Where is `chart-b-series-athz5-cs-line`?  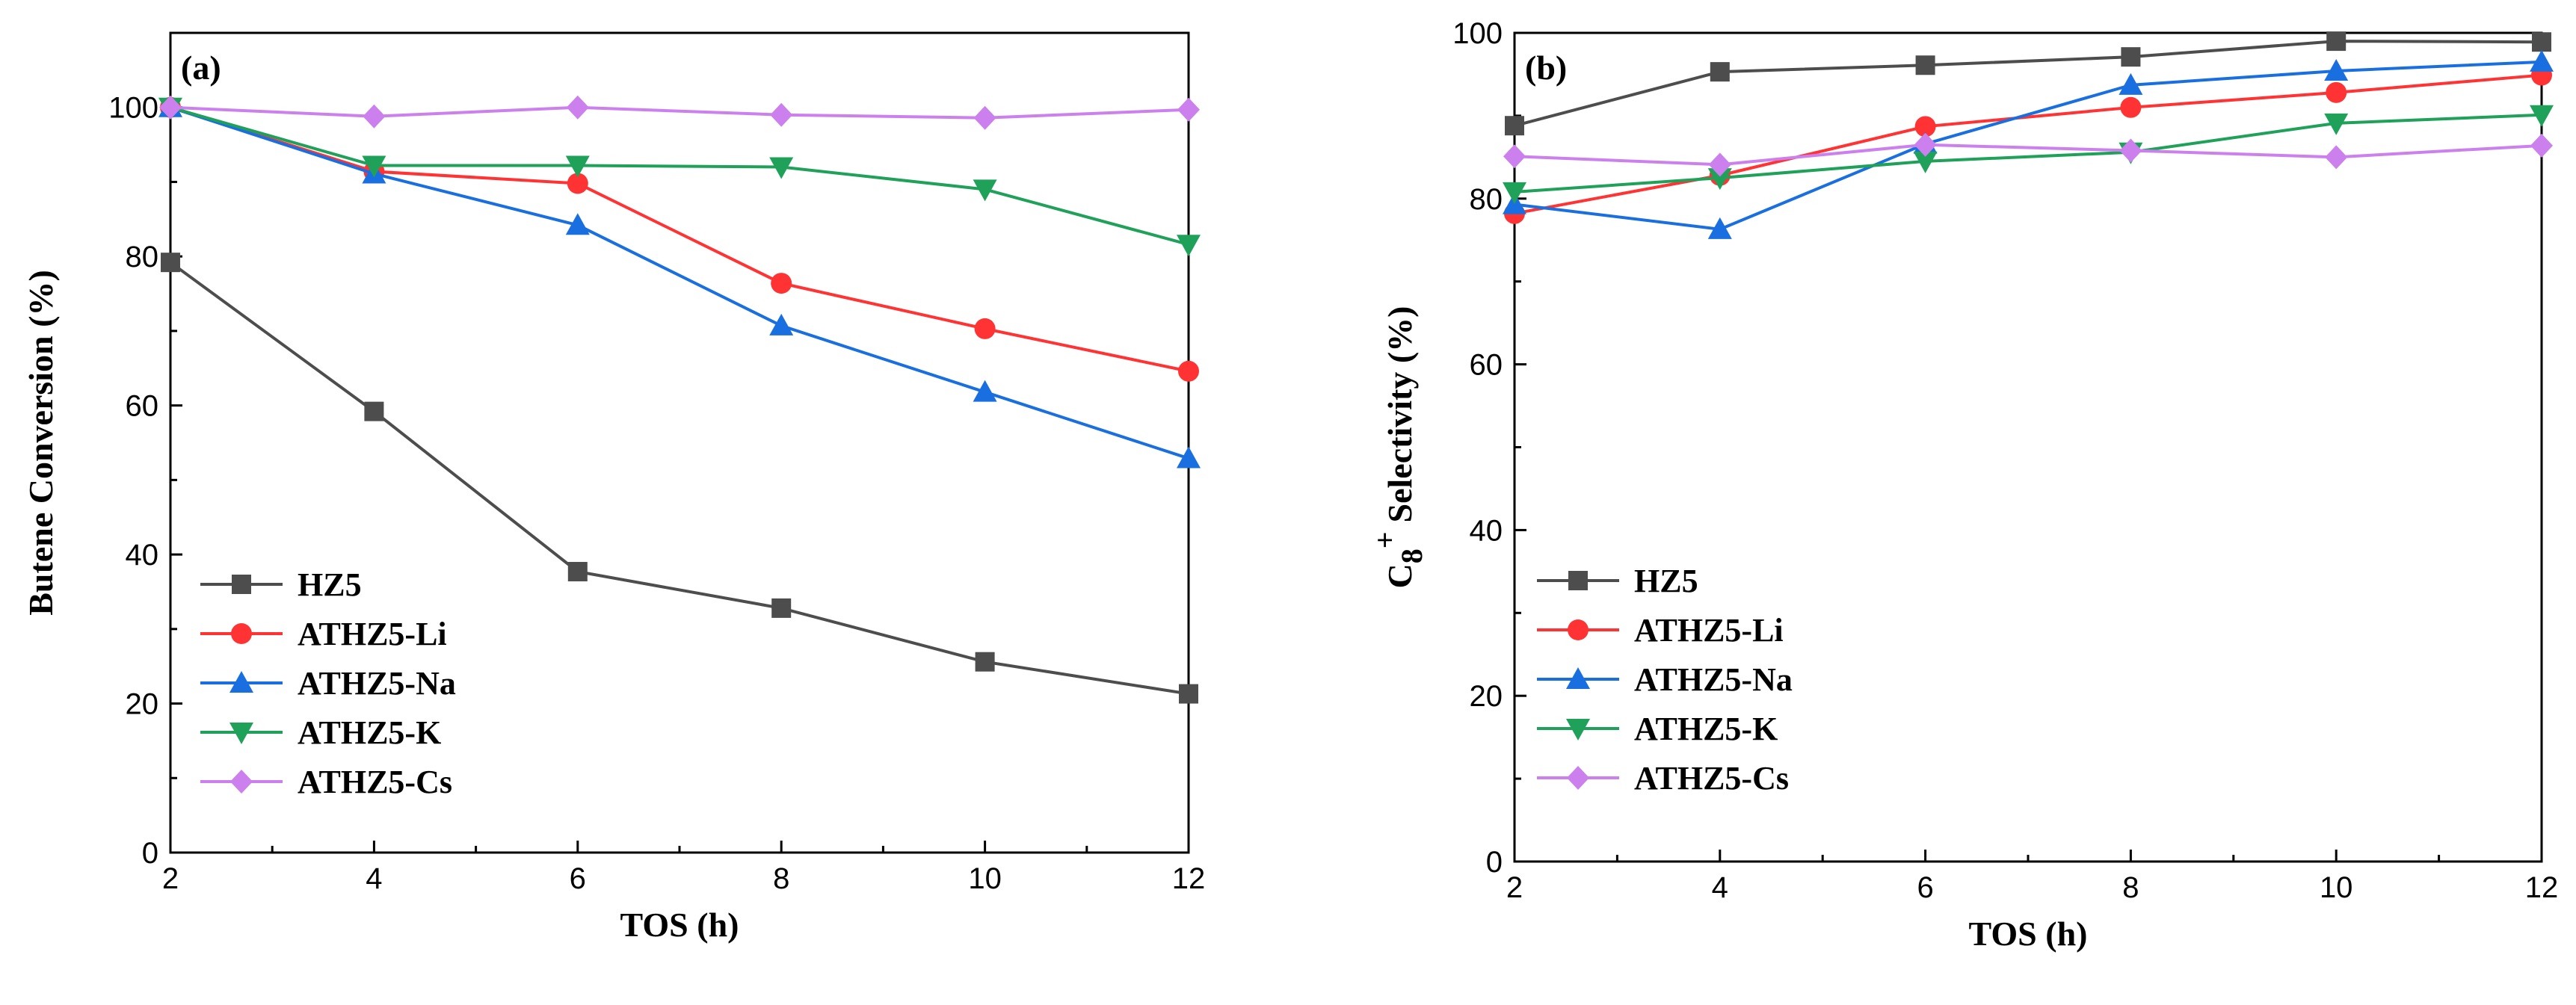 chart-b-series-athz5-cs-line is located at coordinates (2028, 155).